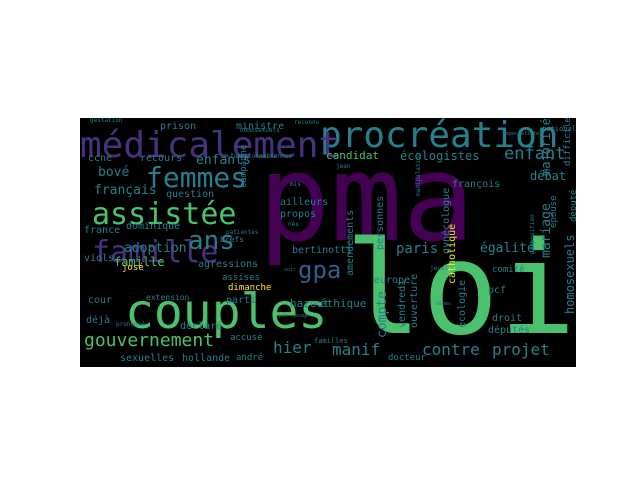 The image size is (640, 480). I want to click on cloud-word: agressions, so click(228, 264).